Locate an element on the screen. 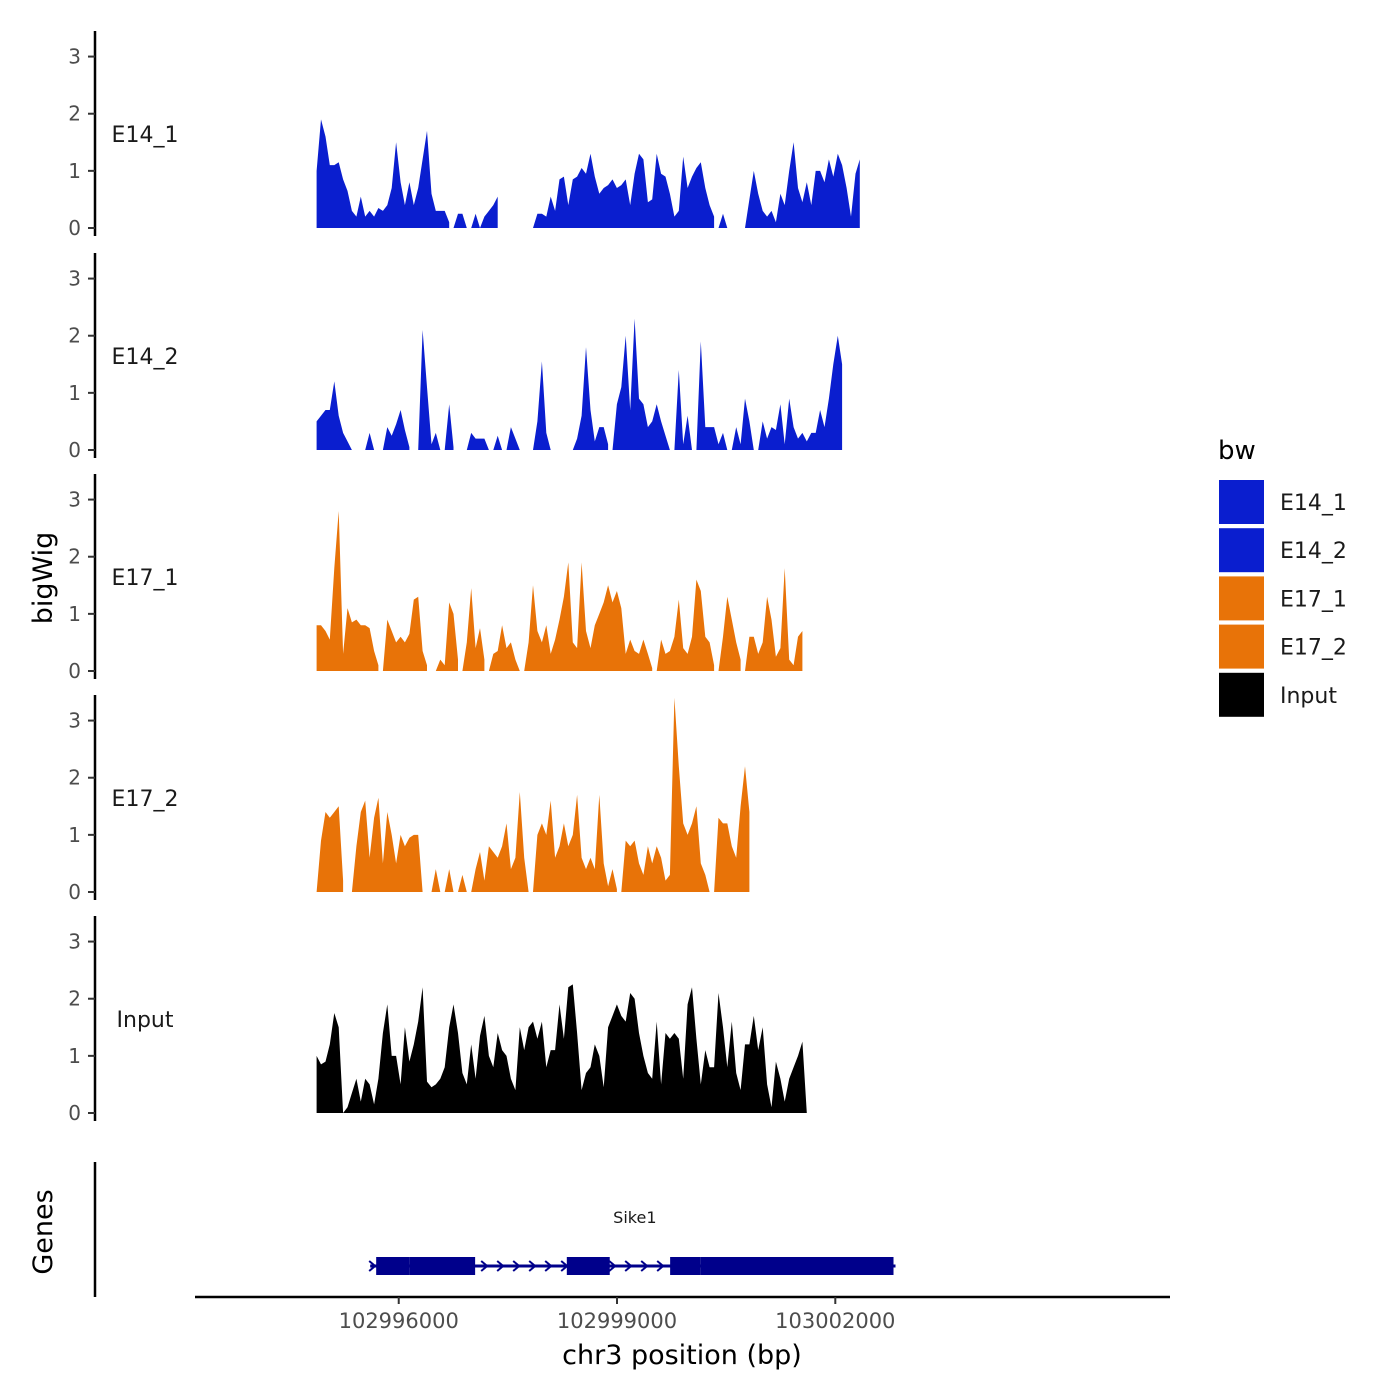 The image size is (1400, 1400). track-panel-input: 0 1 2 3 Input is located at coordinates (437, 1020).